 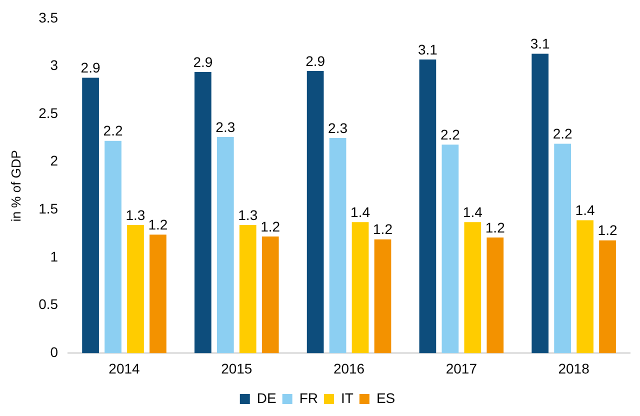 I want to click on x-tick-label: 2015, so click(x=236, y=368).